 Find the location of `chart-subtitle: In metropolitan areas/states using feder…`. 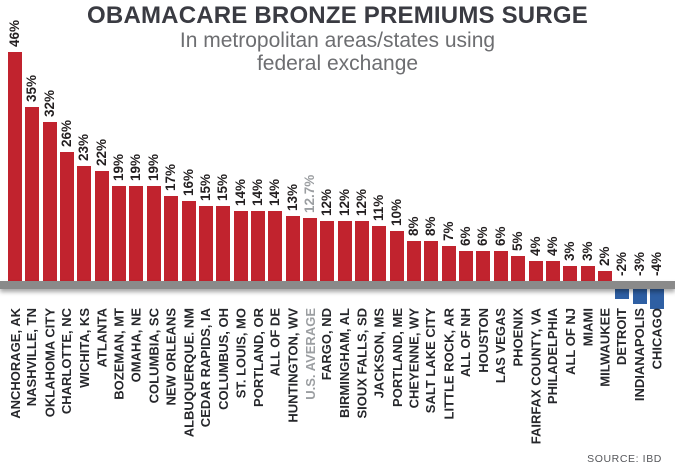

chart-subtitle: In metropolitan areas/states using feder… is located at coordinates (337, 52).